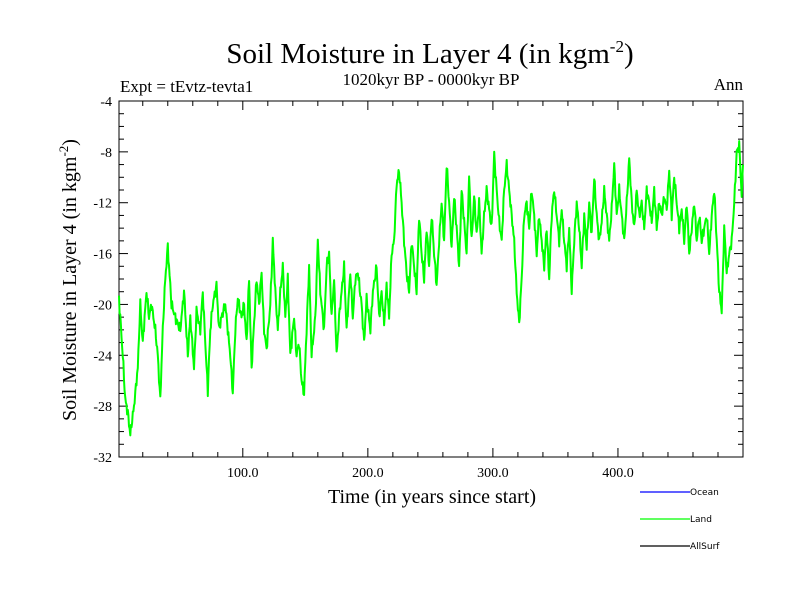  I want to click on x-tick-label: 400.0, so click(618, 473).